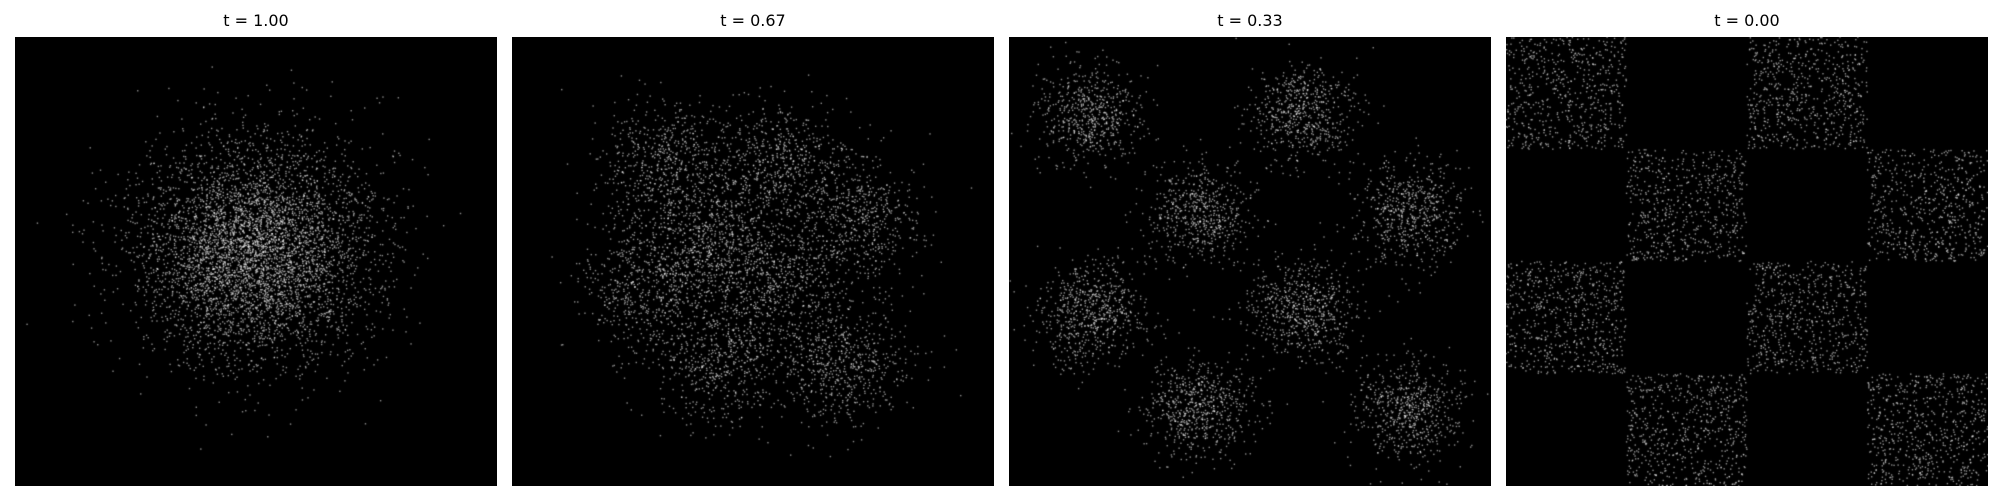 Image resolution: width=2000 pixels, height=500 pixels. What do you see at coordinates (1747, 20) in the screenshot?
I see `panel-title: t = 0.00` at bounding box center [1747, 20].